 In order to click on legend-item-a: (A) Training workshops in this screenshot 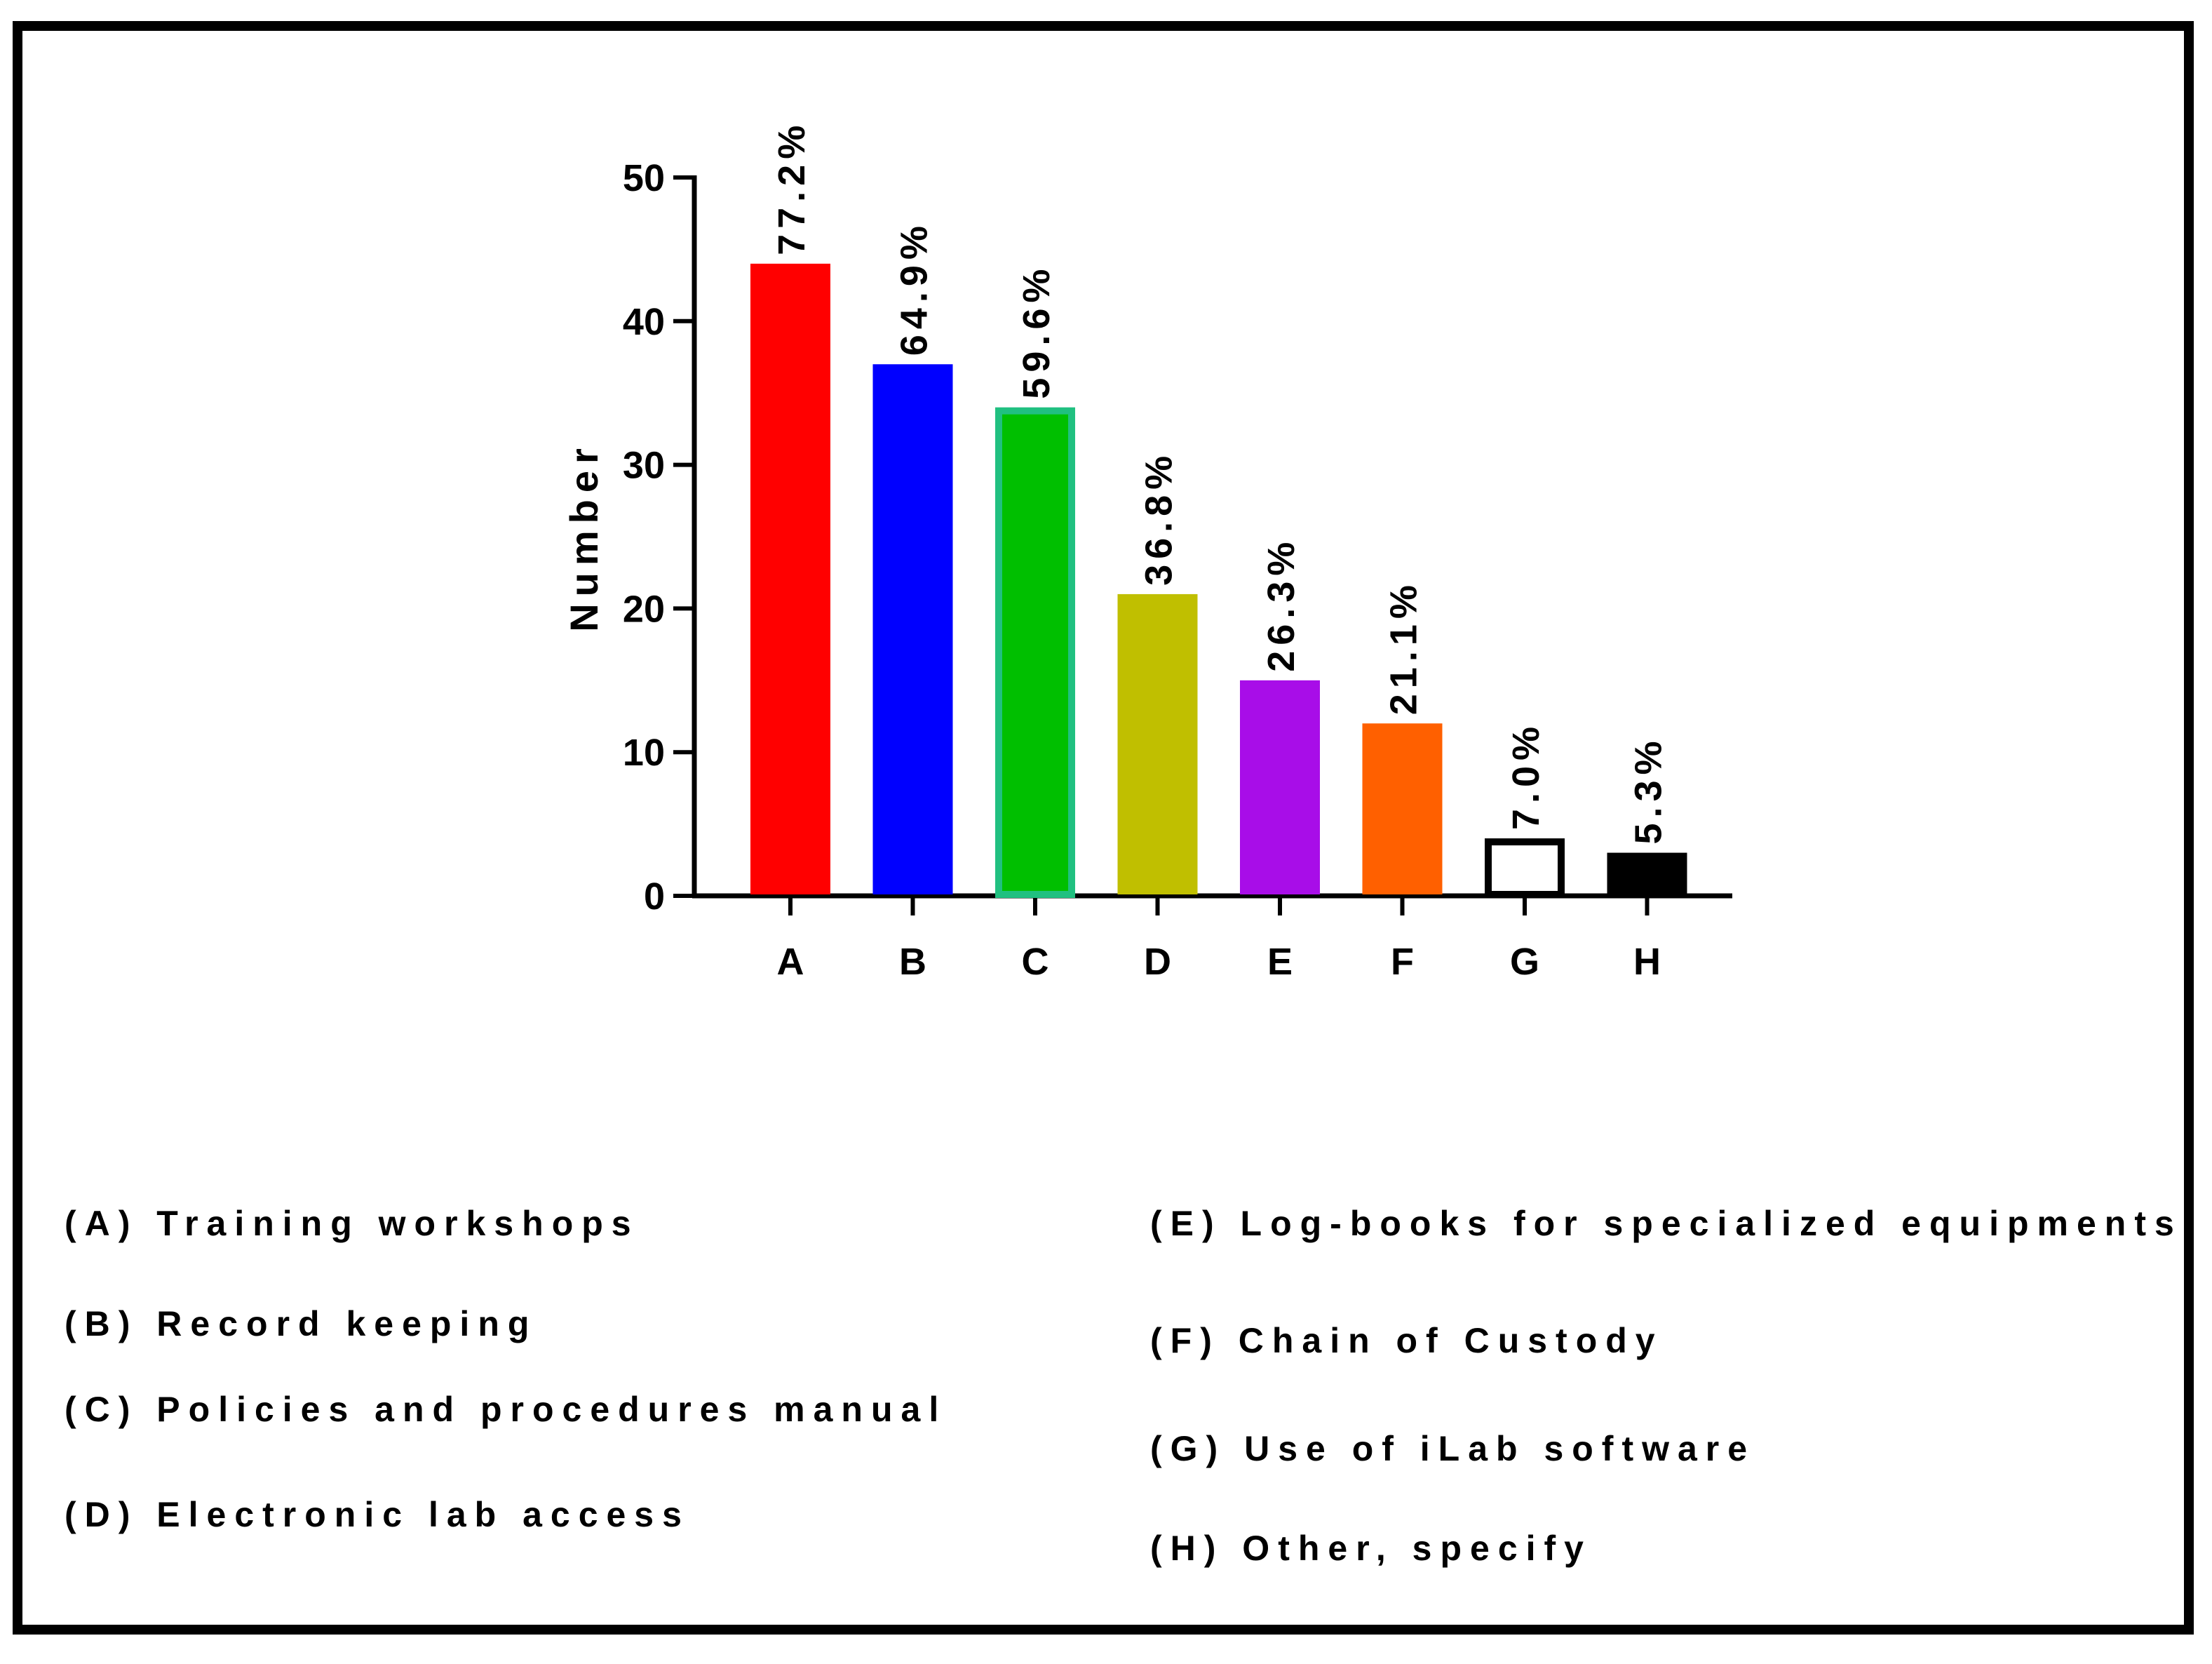, I will do `click(352, 1223)`.